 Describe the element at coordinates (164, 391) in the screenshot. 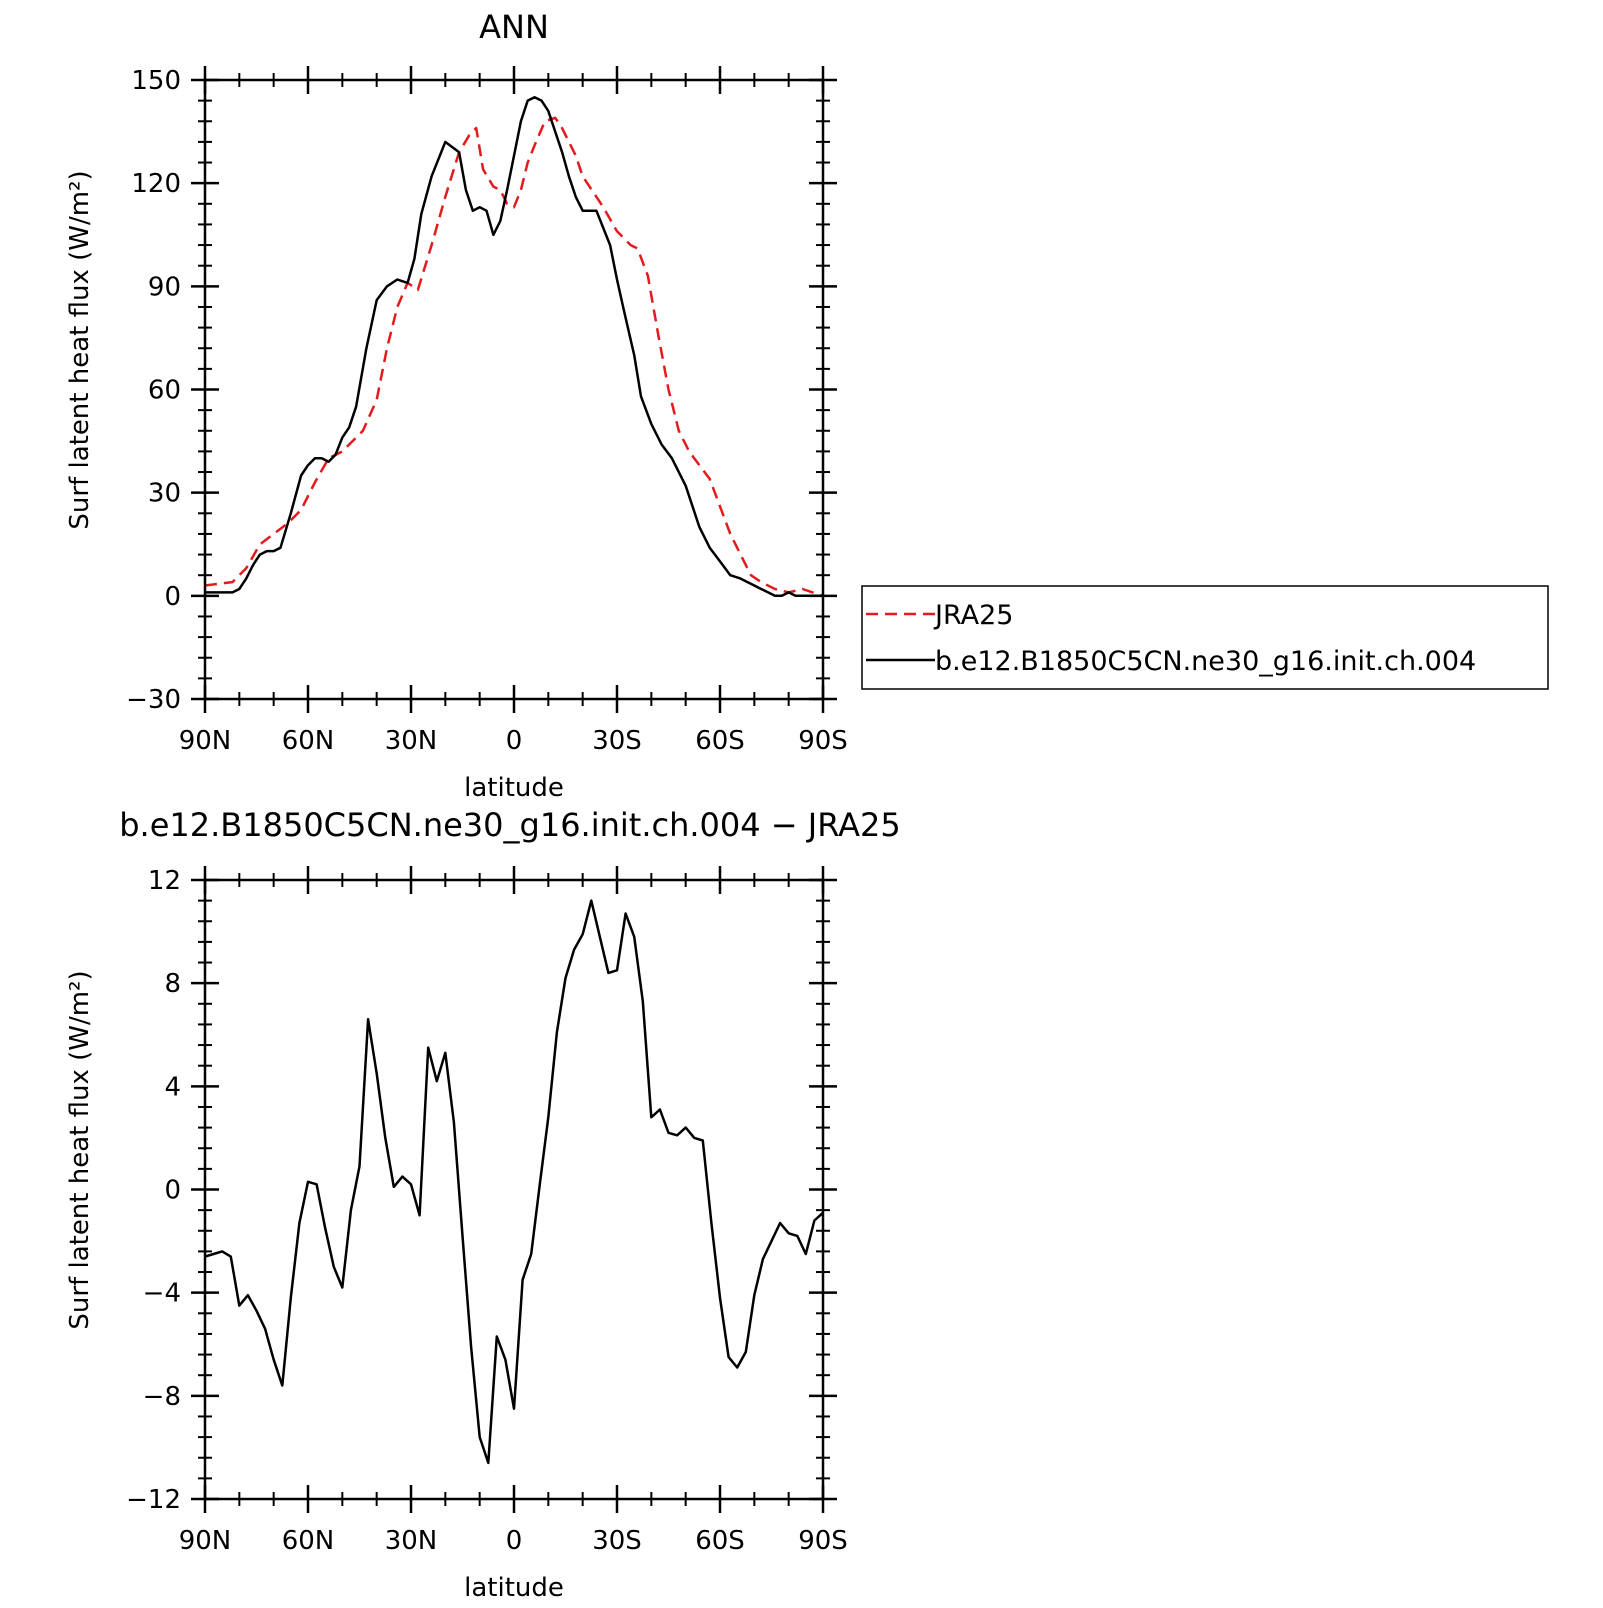

I see `y-tick-label: 60` at that location.